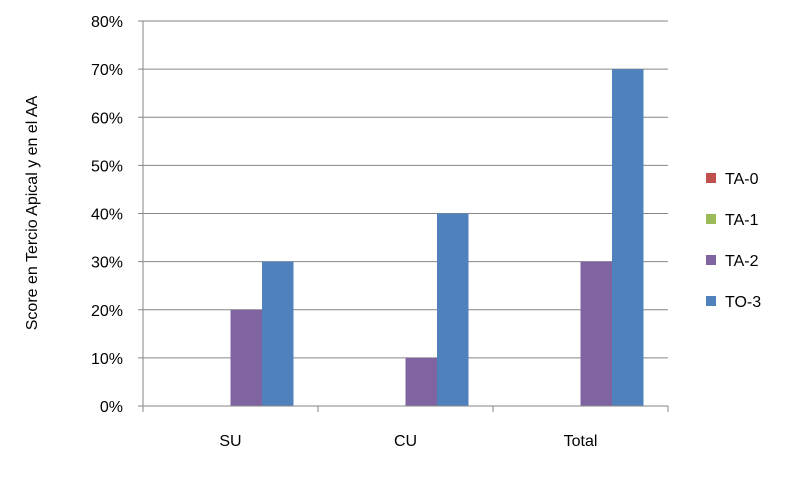  Describe the element at coordinates (421, 381) in the screenshot. I see `bar-ta-2-cu` at that location.